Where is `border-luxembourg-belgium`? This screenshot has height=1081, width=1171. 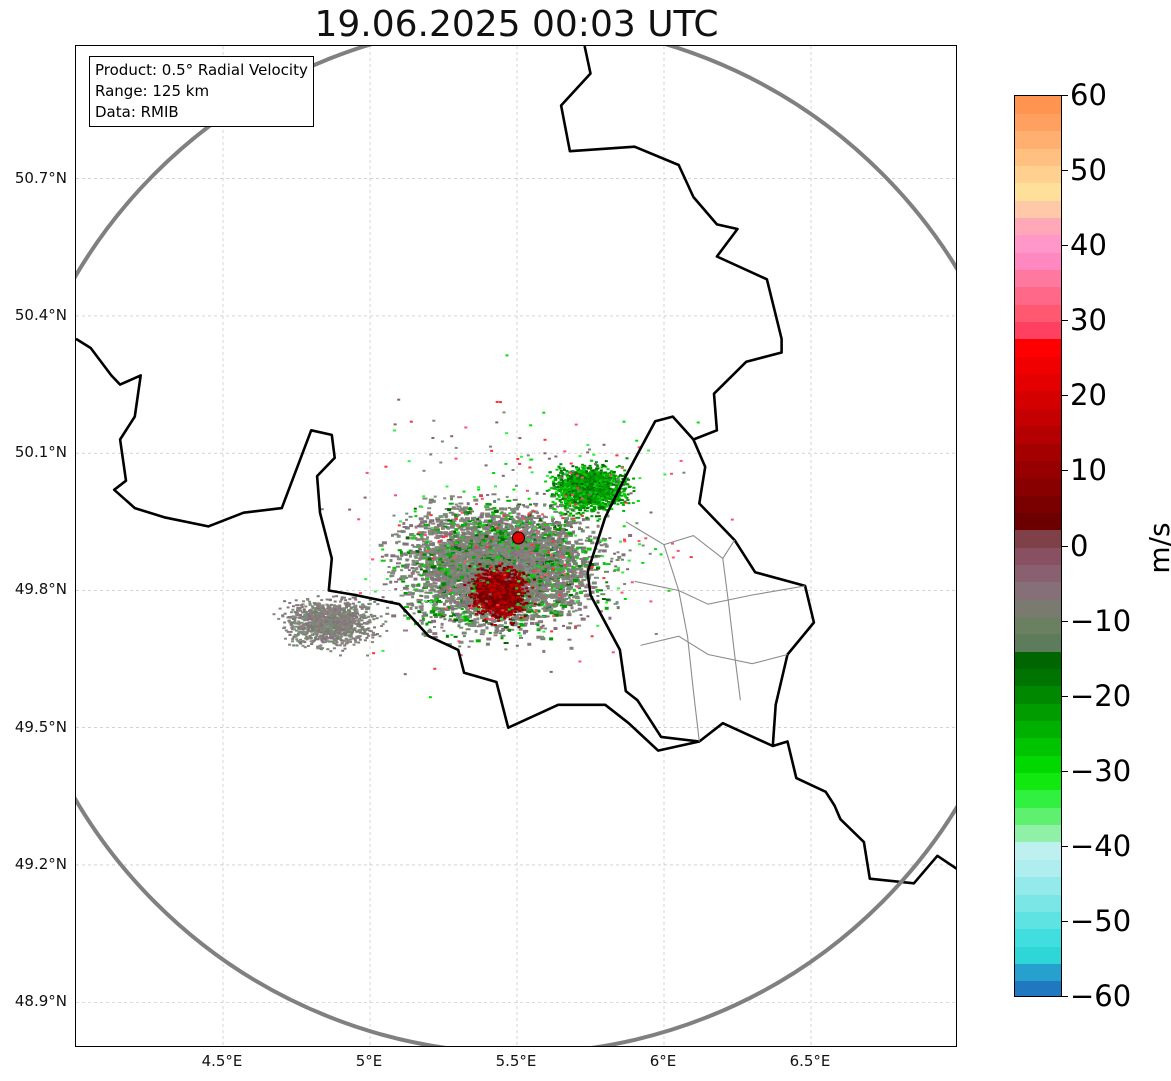
border-luxembourg-belgium is located at coordinates (643, 579).